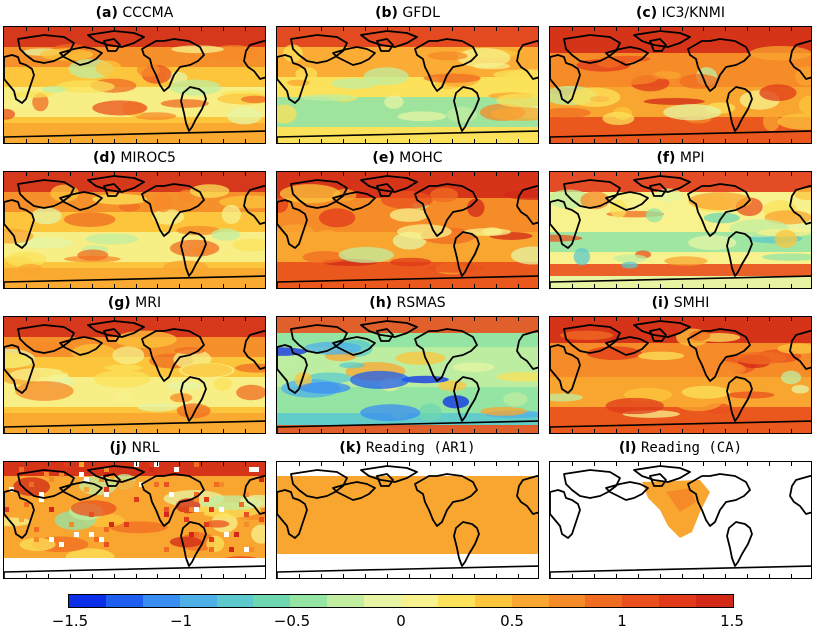 This screenshot has height=632, width=815. Describe the element at coordinates (421, 158) in the screenshot. I see `panel-model-name: MOHC` at that location.